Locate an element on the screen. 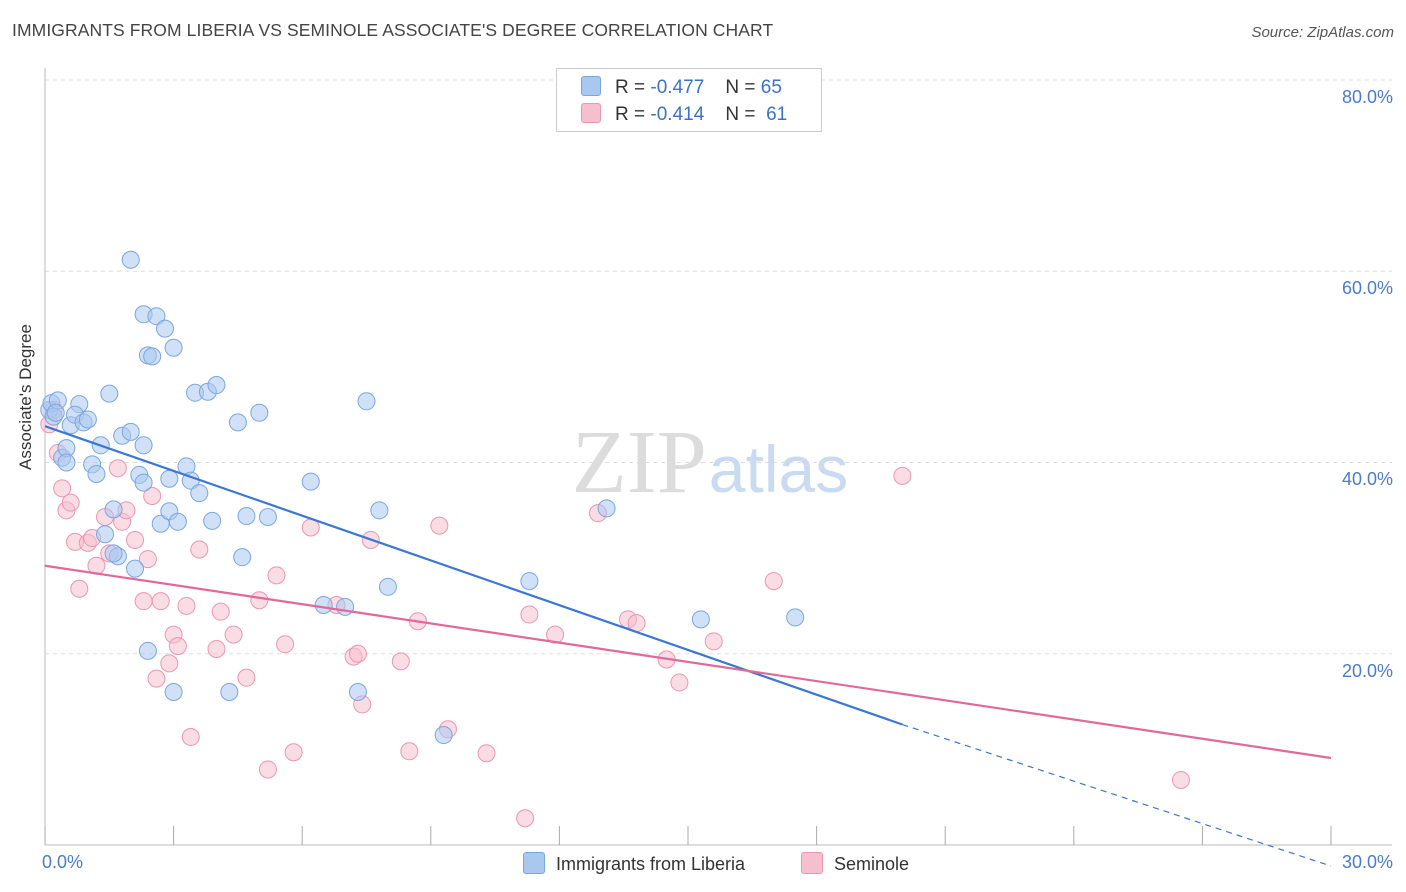 This screenshot has width=1406, height=892. y-tick-60: 60.0% is located at coordinates (1367, 288).